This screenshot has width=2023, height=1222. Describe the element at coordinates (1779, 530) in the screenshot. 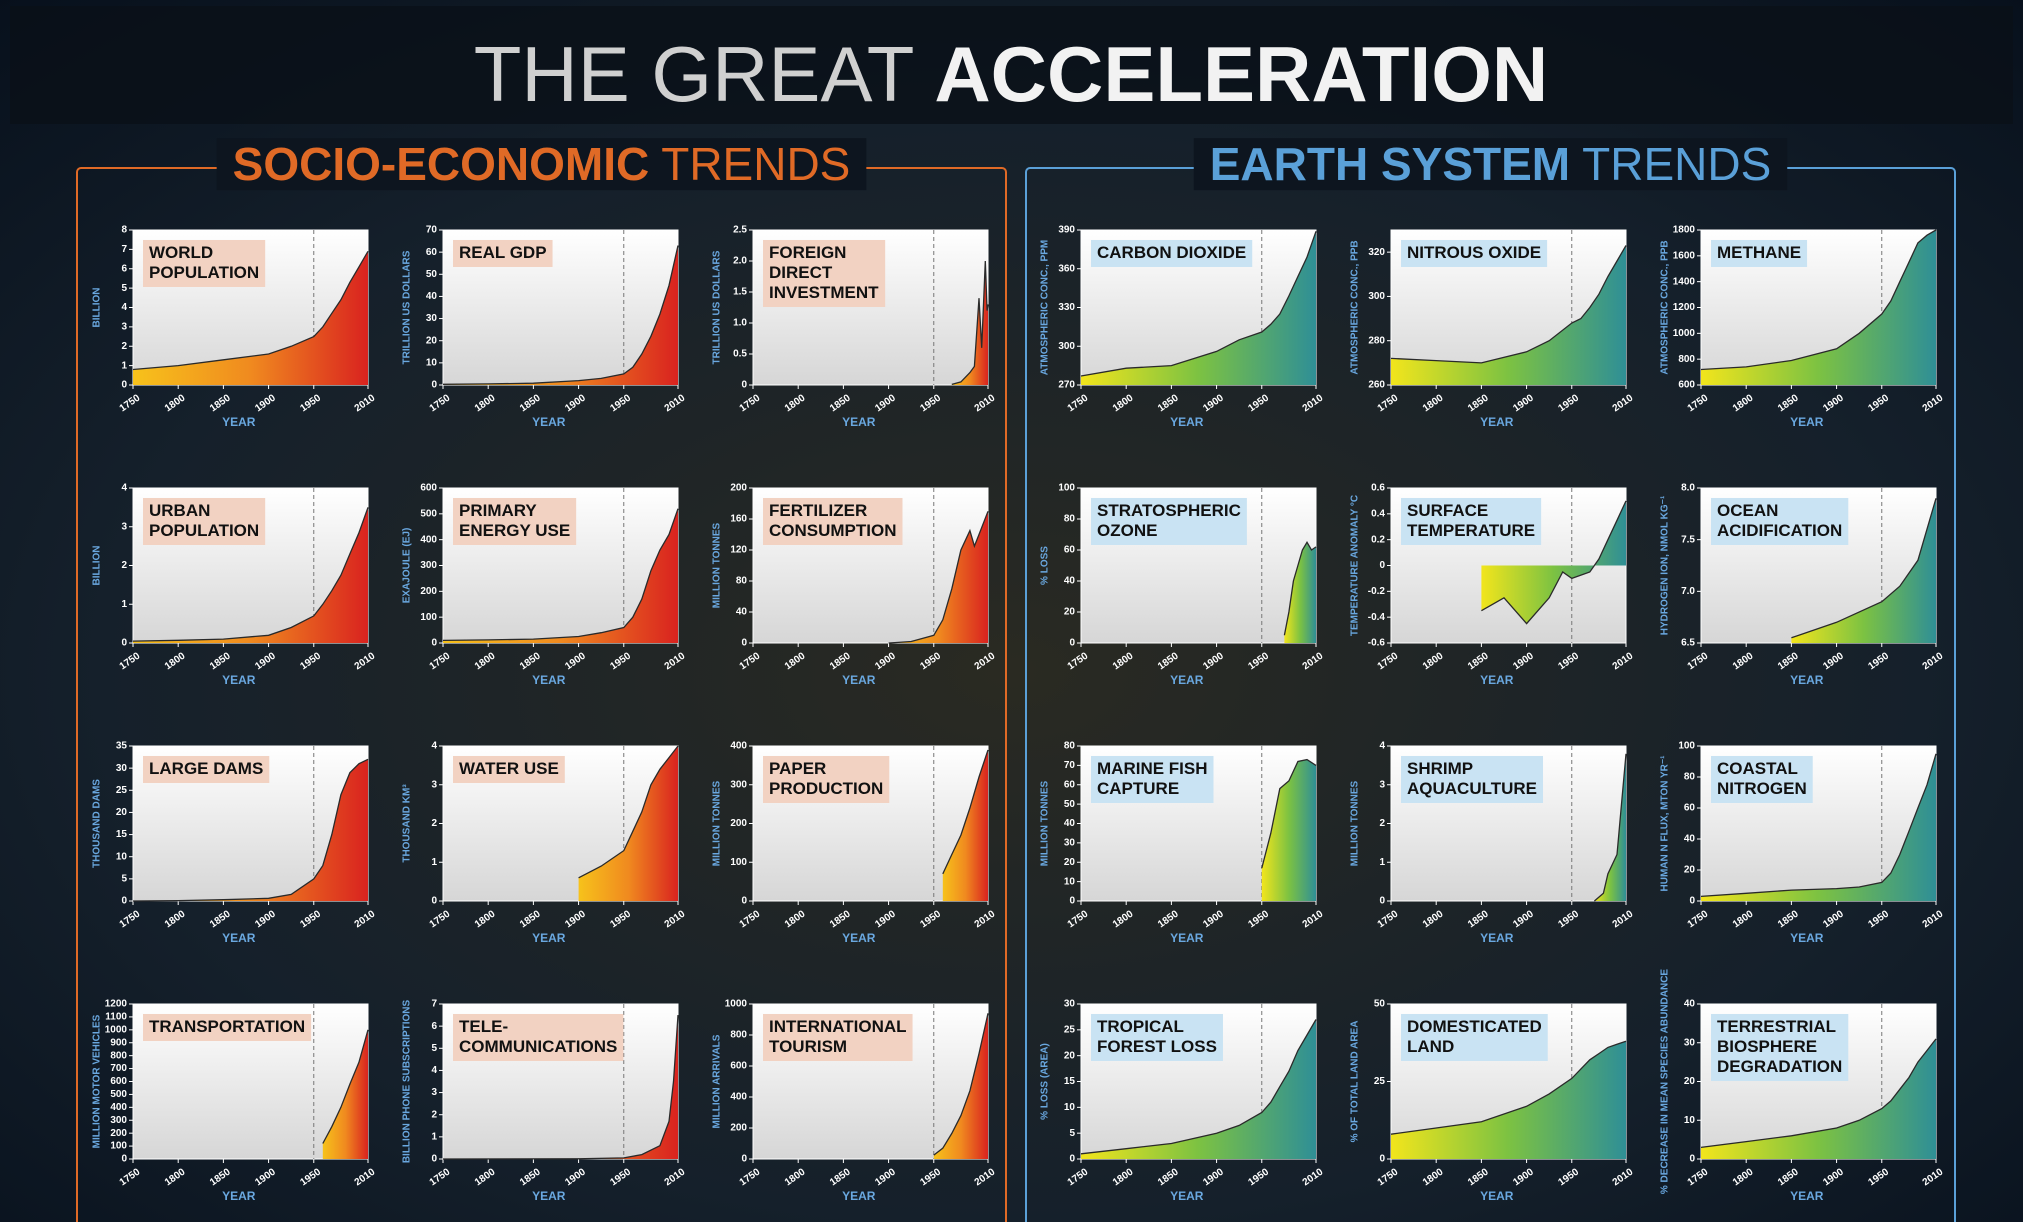

I see `chart-title-line: ACIDIFICATION` at that location.